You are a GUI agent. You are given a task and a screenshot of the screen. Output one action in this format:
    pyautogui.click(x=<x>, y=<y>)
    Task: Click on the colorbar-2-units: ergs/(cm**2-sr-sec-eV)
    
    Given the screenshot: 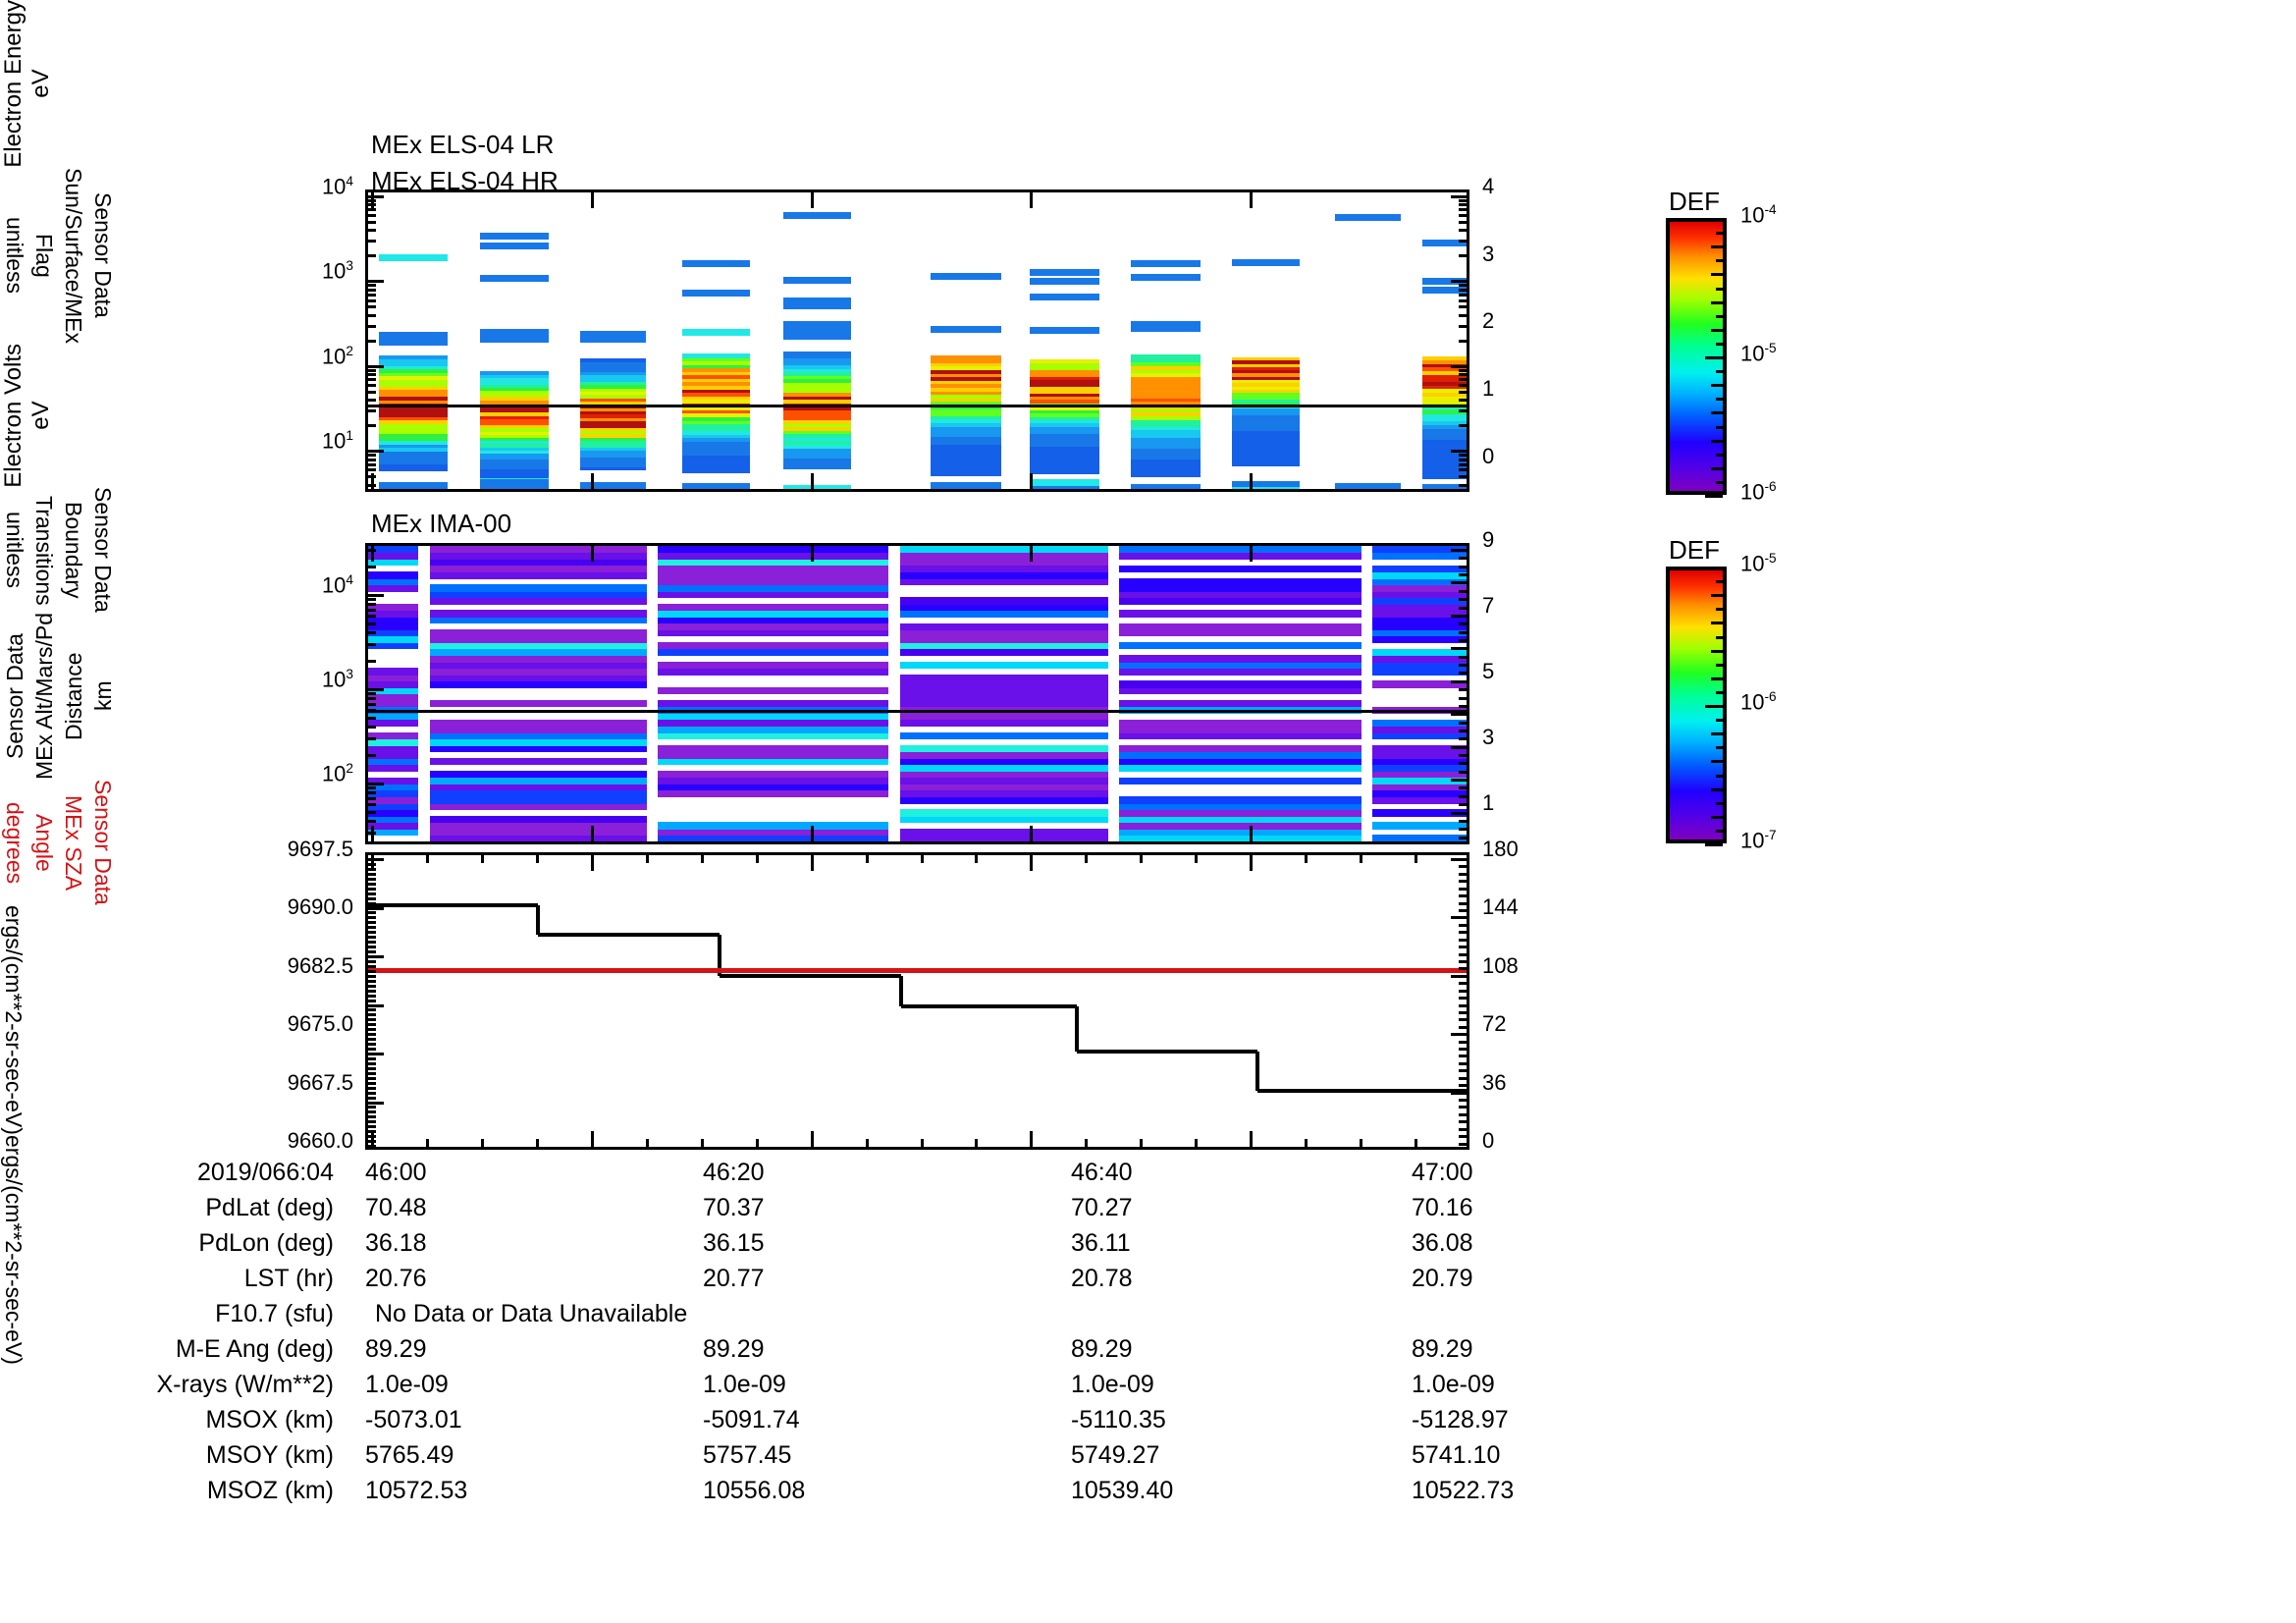 What is the action you would take?
    pyautogui.click(x=14, y=1250)
    